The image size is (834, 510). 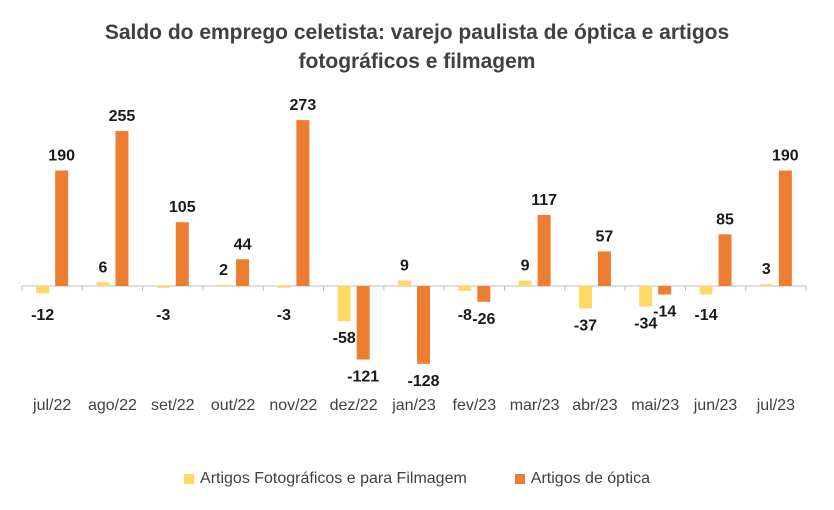 I want to click on data-label-optica-dez-22: -121, so click(x=363, y=377).